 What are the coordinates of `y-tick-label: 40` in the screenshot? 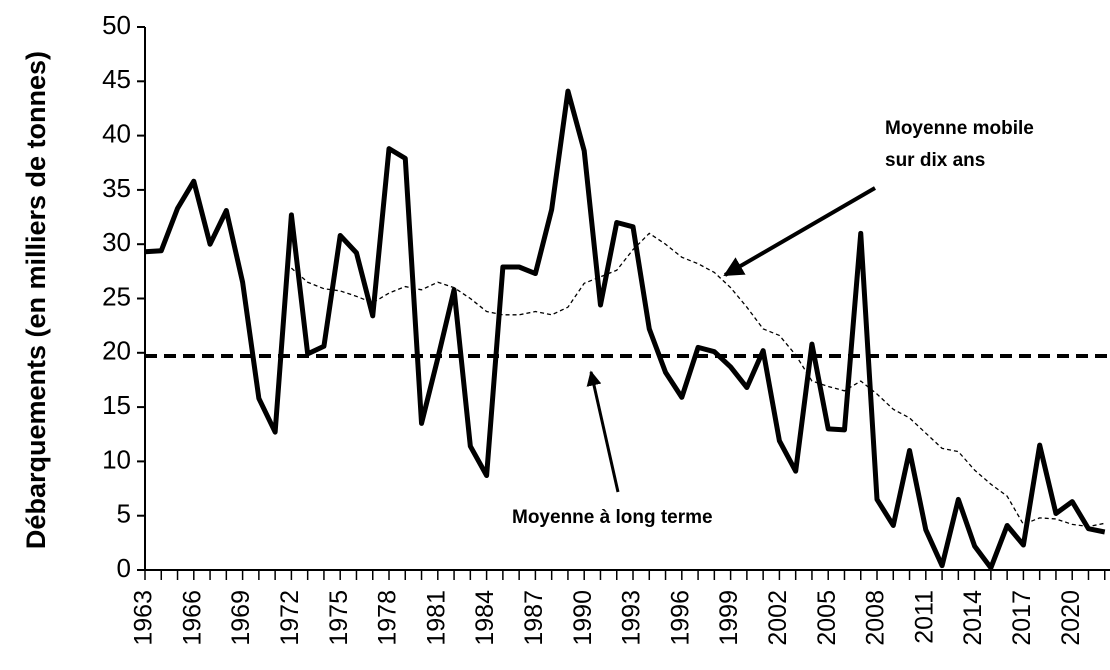 It's located at (116, 133).